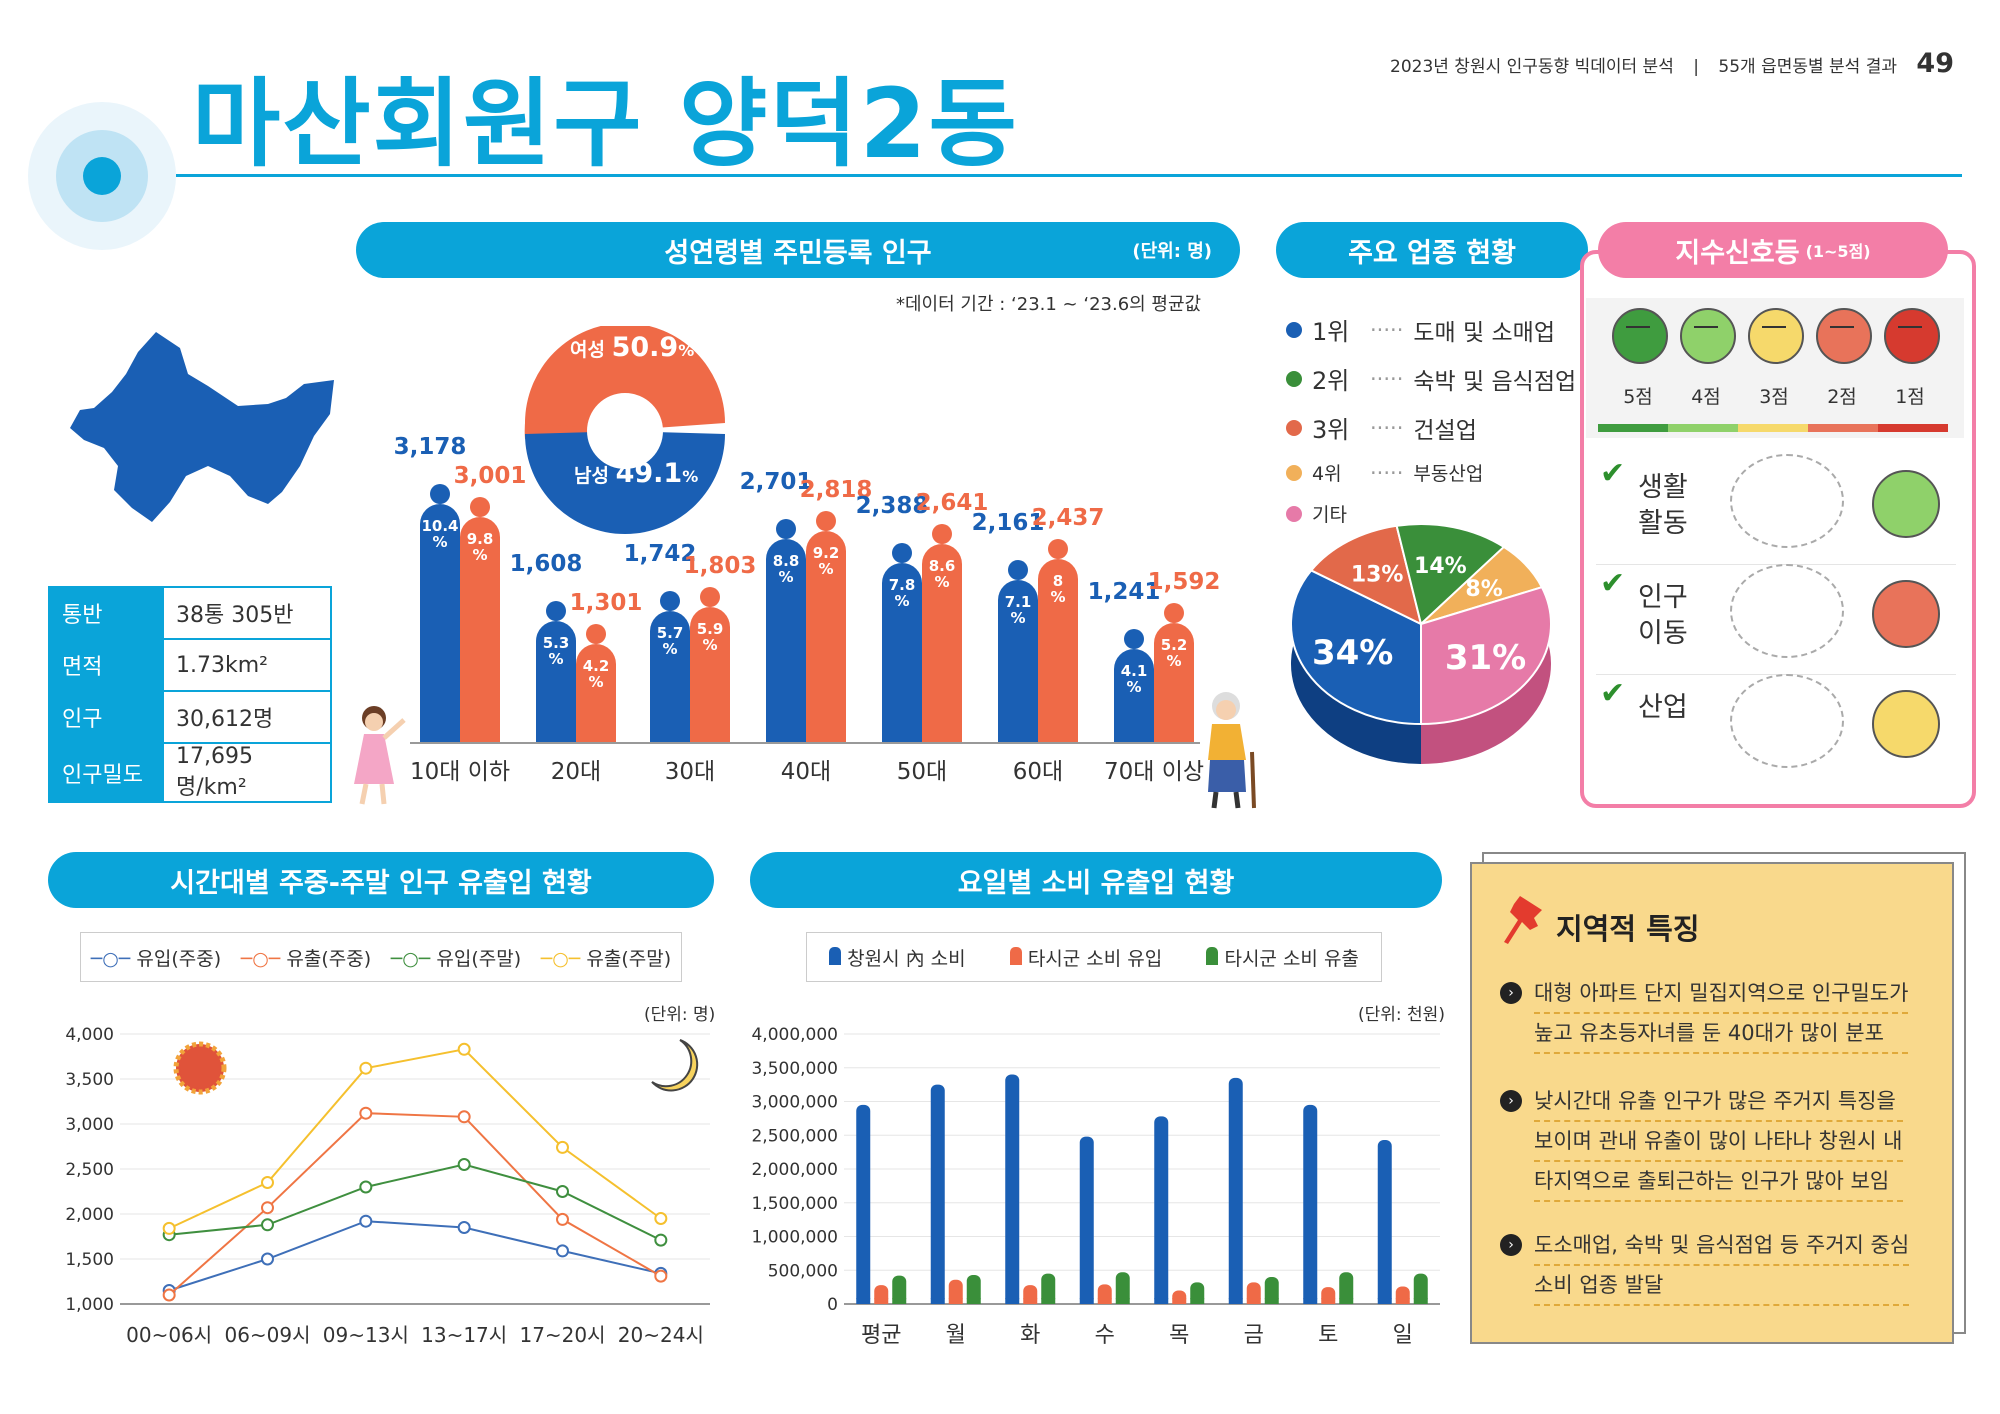 The width and height of the screenshot is (2000, 1414). I want to click on x-axis-label: 20대, so click(576, 772).